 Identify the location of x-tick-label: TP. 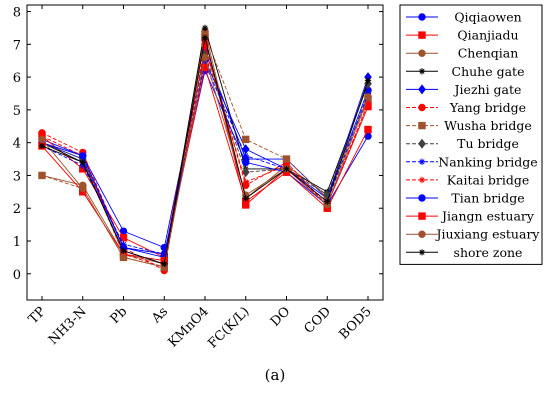
(37, 315).